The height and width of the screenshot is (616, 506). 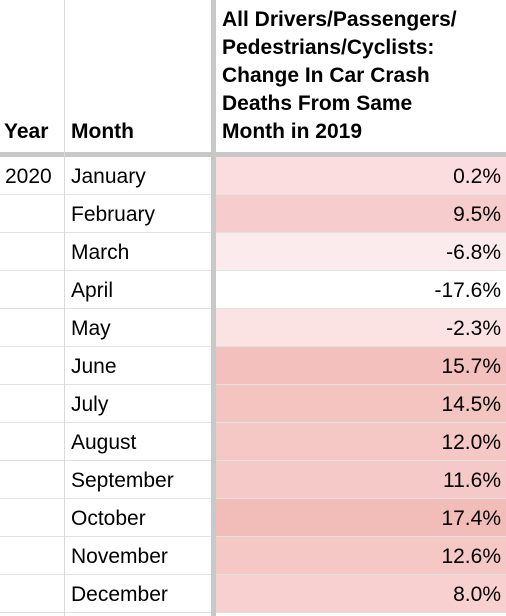 What do you see at coordinates (328, 47) in the screenshot?
I see `column-header-change-line: Pedestrians/Cyclists:` at bounding box center [328, 47].